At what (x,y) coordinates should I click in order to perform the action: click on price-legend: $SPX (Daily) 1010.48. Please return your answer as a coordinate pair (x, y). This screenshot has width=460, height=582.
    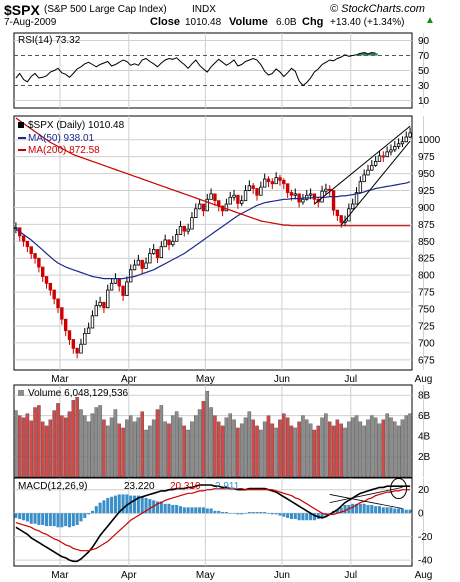
    Looking at the image, I should click on (76, 125).